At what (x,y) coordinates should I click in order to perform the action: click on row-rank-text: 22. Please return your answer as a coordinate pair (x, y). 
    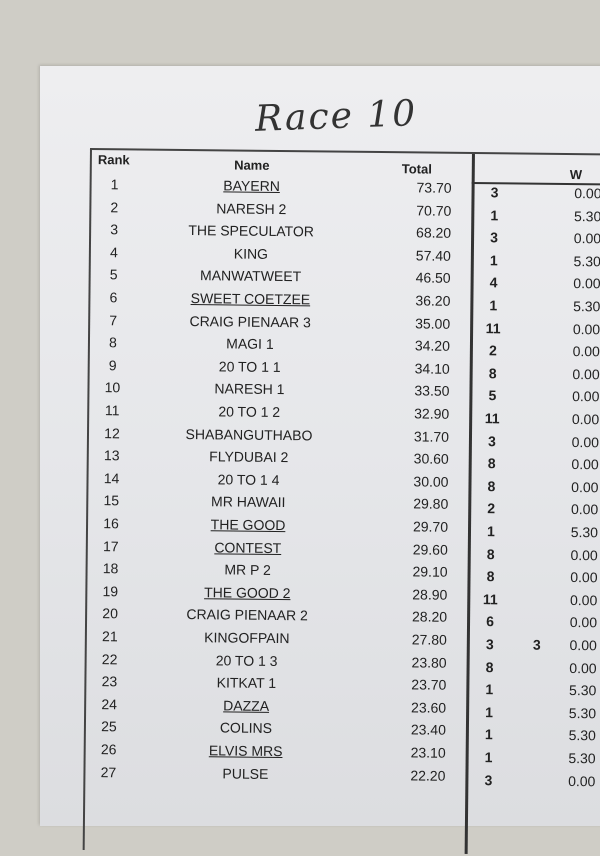
    Looking at the image, I should click on (110, 659).